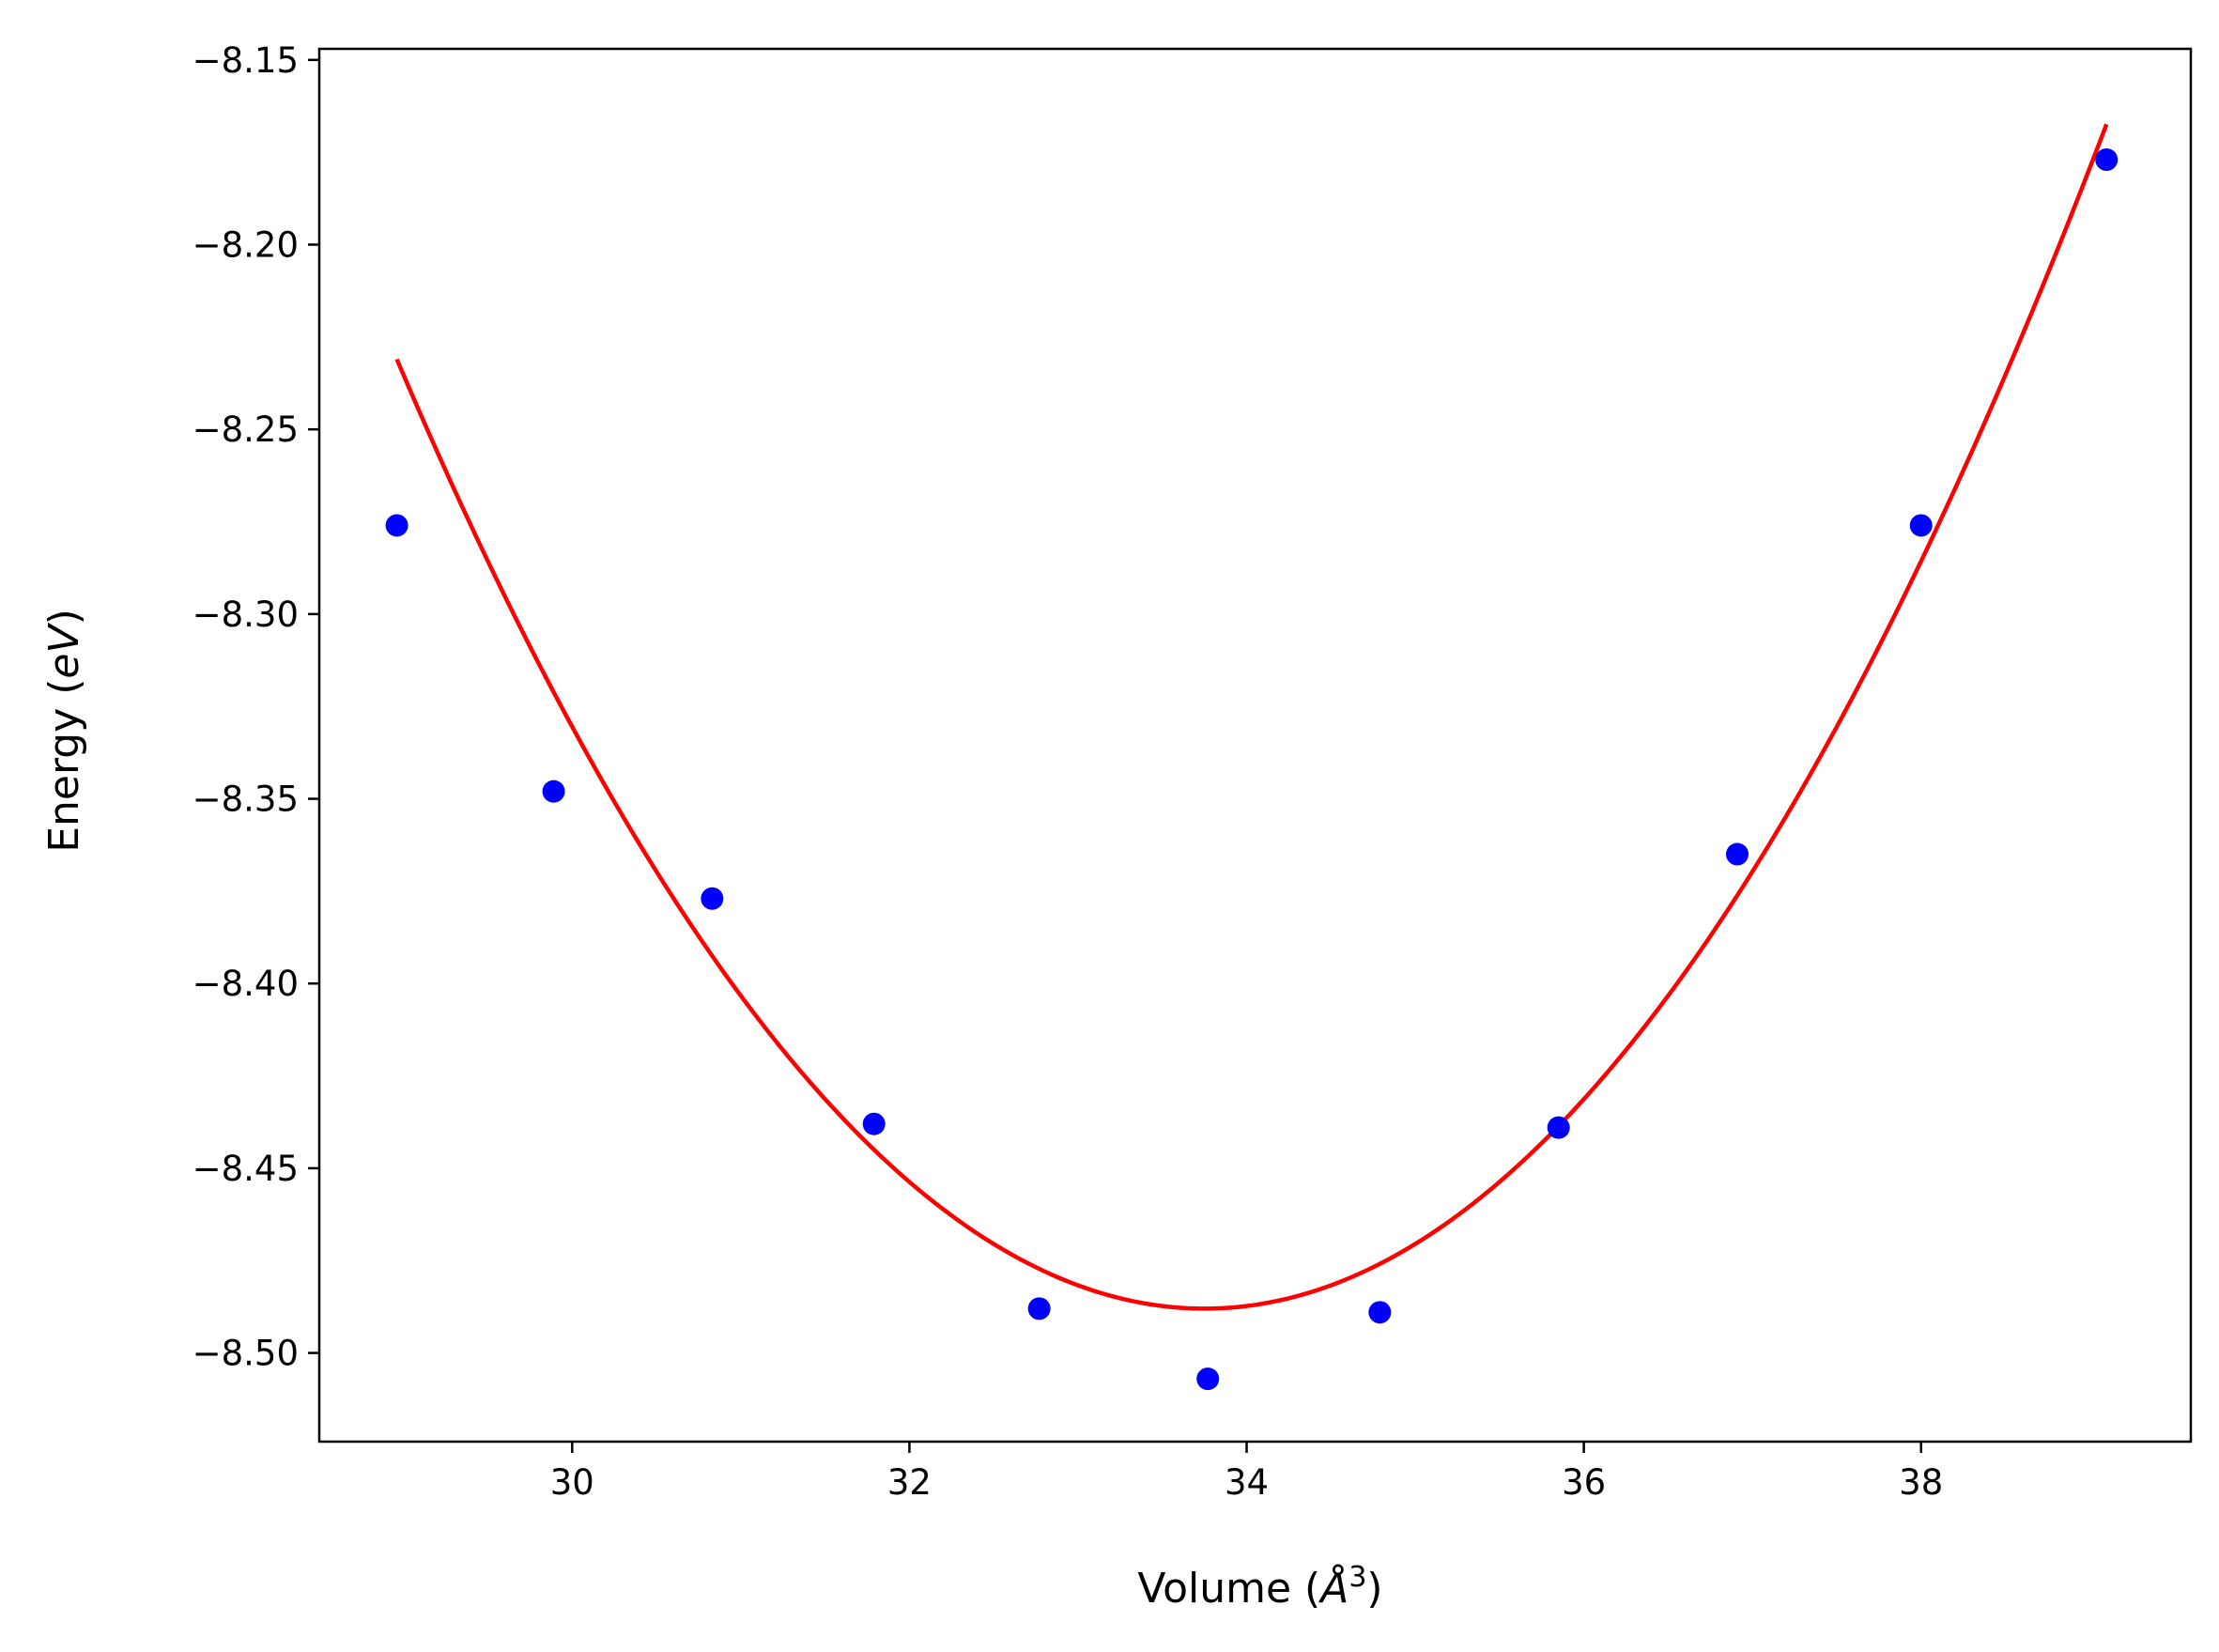 Image resolution: width=2219 pixels, height=1652 pixels. I want to click on x-tick-label: 38, so click(1921, 1482).